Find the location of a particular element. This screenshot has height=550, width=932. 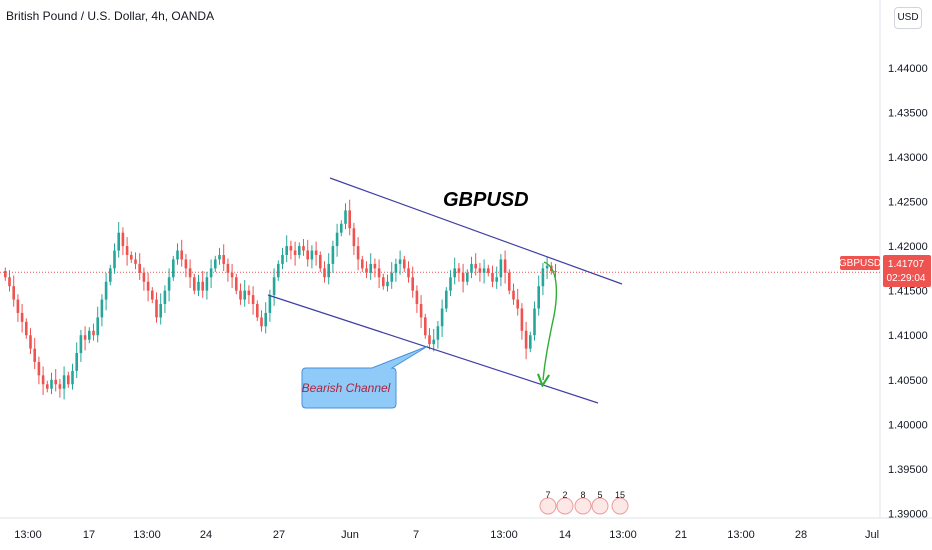

economic-events: 7 2 8 5 15 is located at coordinates (584, 502).